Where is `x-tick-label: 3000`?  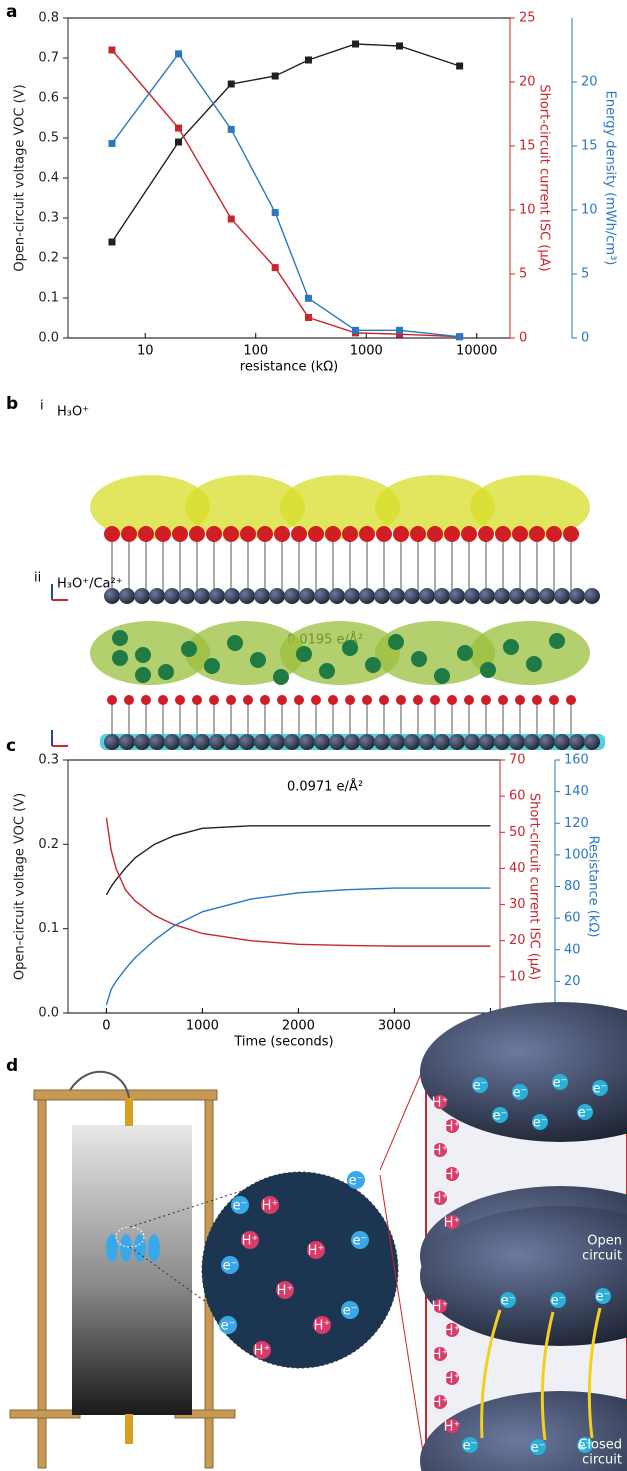 x-tick-label: 3000 is located at coordinates (394, 1026).